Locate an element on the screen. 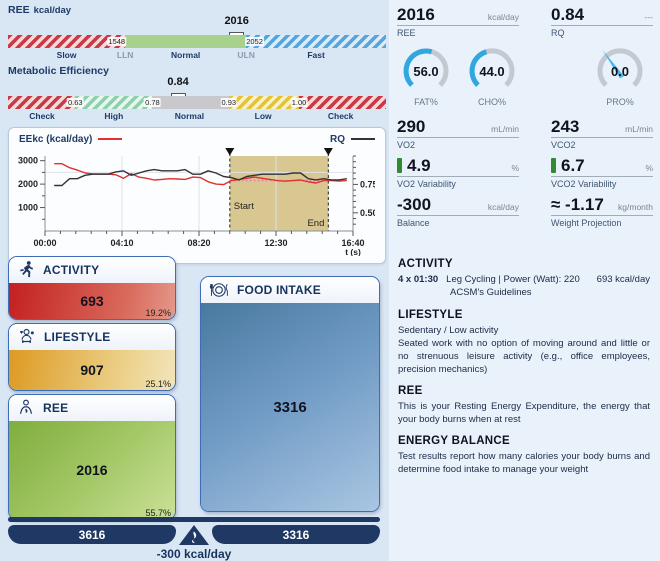  plate-cutlery-icon is located at coordinates (218, 290).